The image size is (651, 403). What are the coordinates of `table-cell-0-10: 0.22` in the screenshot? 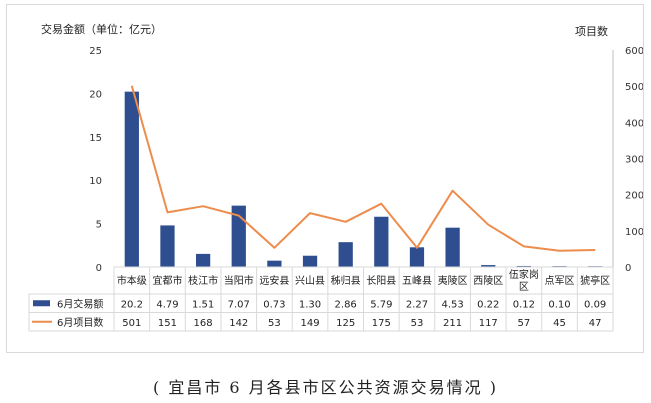 It's located at (488, 304).